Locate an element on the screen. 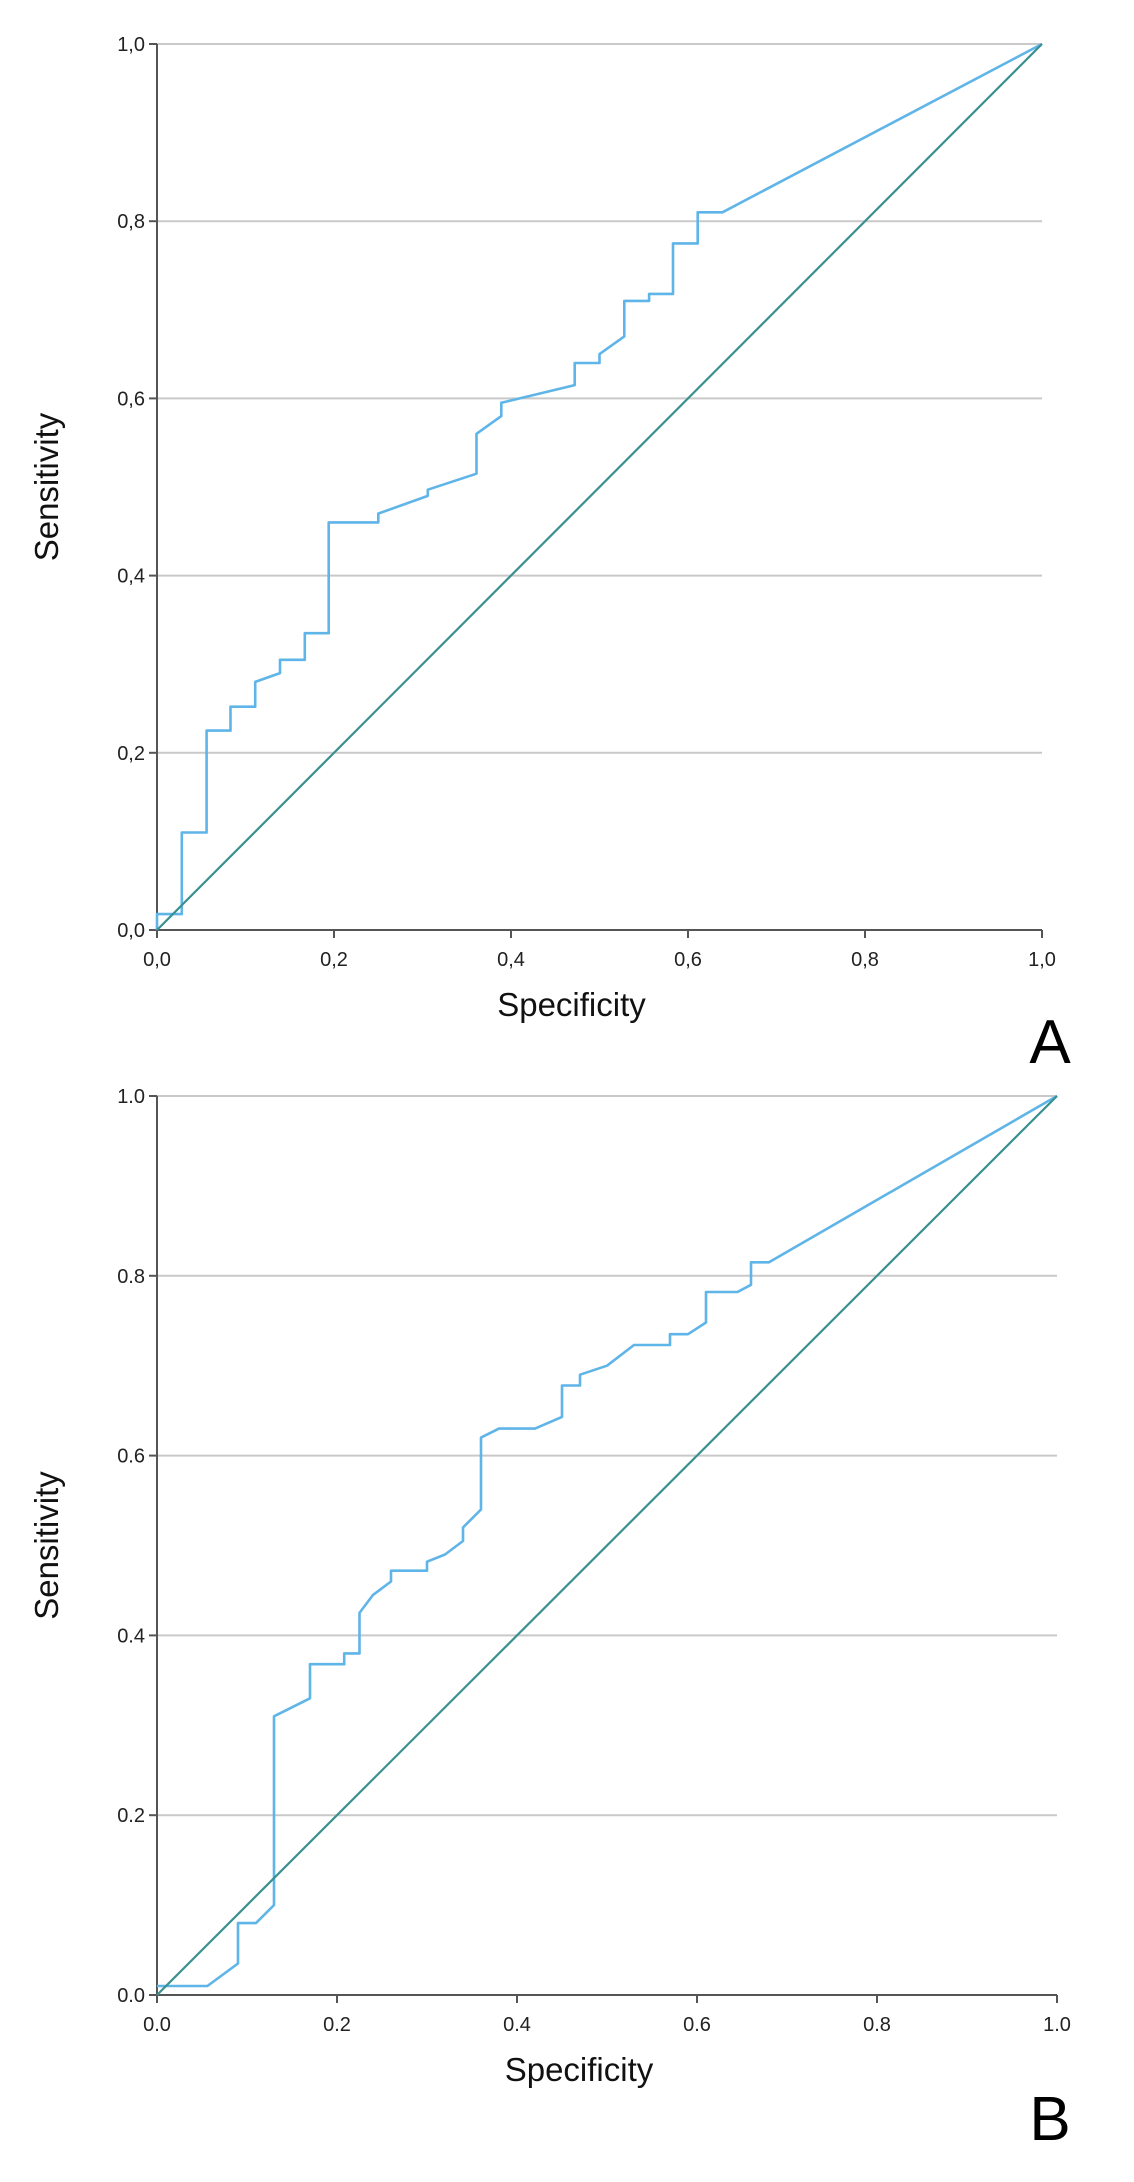 This screenshot has height=2182, width=1134. x-tick-label: 0.4 is located at coordinates (517, 2025).